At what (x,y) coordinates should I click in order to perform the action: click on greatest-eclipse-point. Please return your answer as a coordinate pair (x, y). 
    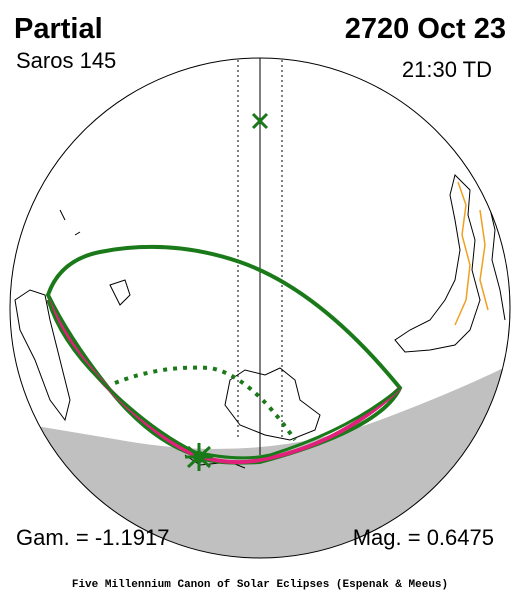
    Looking at the image, I should click on (199, 457).